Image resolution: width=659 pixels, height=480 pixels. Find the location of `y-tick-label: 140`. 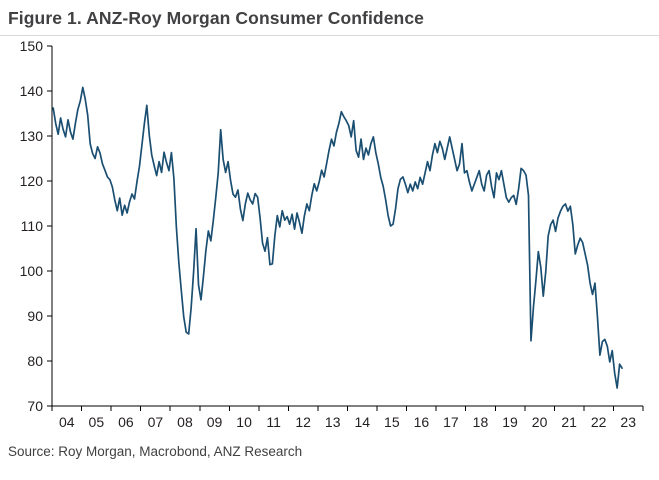

y-tick-label: 140 is located at coordinates (32, 91).